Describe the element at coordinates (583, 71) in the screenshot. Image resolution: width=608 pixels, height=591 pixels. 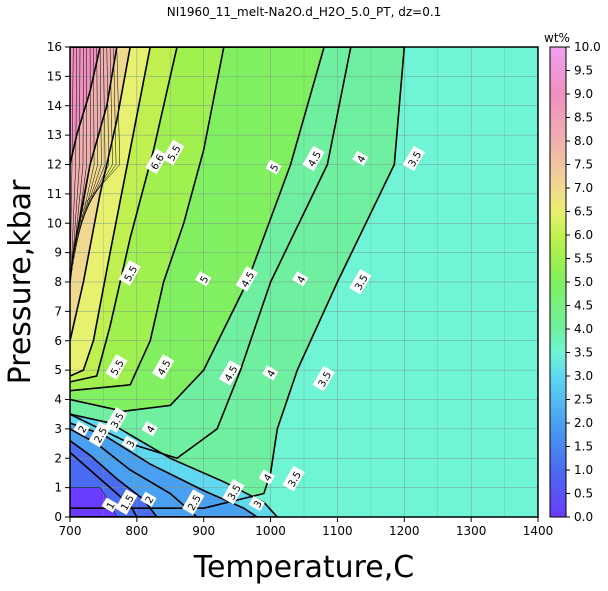
I see `colorbar-tick-label: 9.5` at that location.